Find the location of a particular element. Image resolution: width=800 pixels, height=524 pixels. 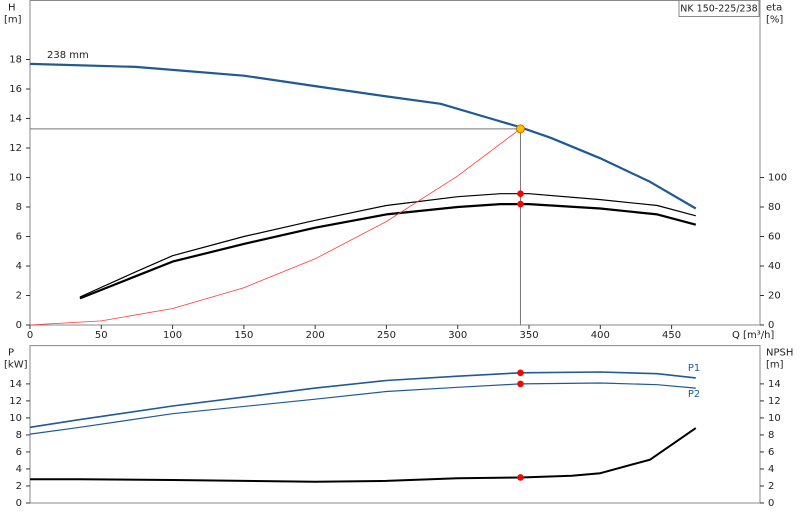

y2-tick-label: 2 is located at coordinates (771, 486).